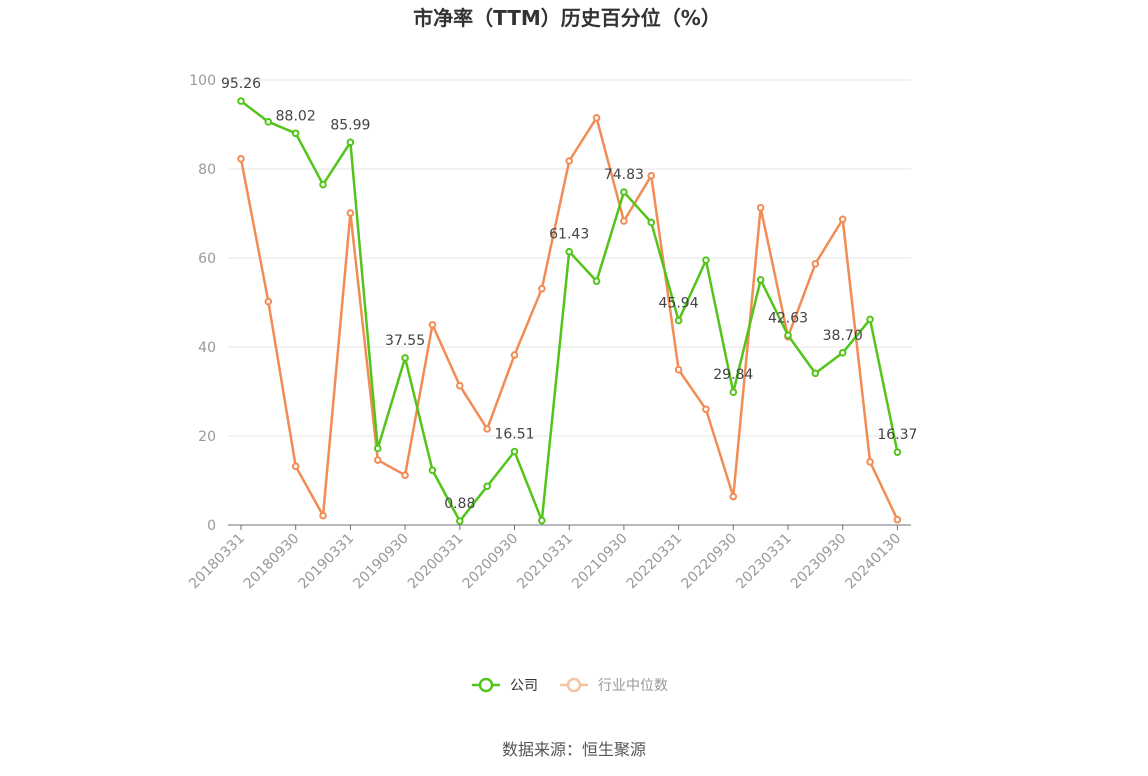 This screenshot has width=1148, height=776. What do you see at coordinates (459, 504) in the screenshot?
I see `data-label: 0.88` at bounding box center [459, 504].